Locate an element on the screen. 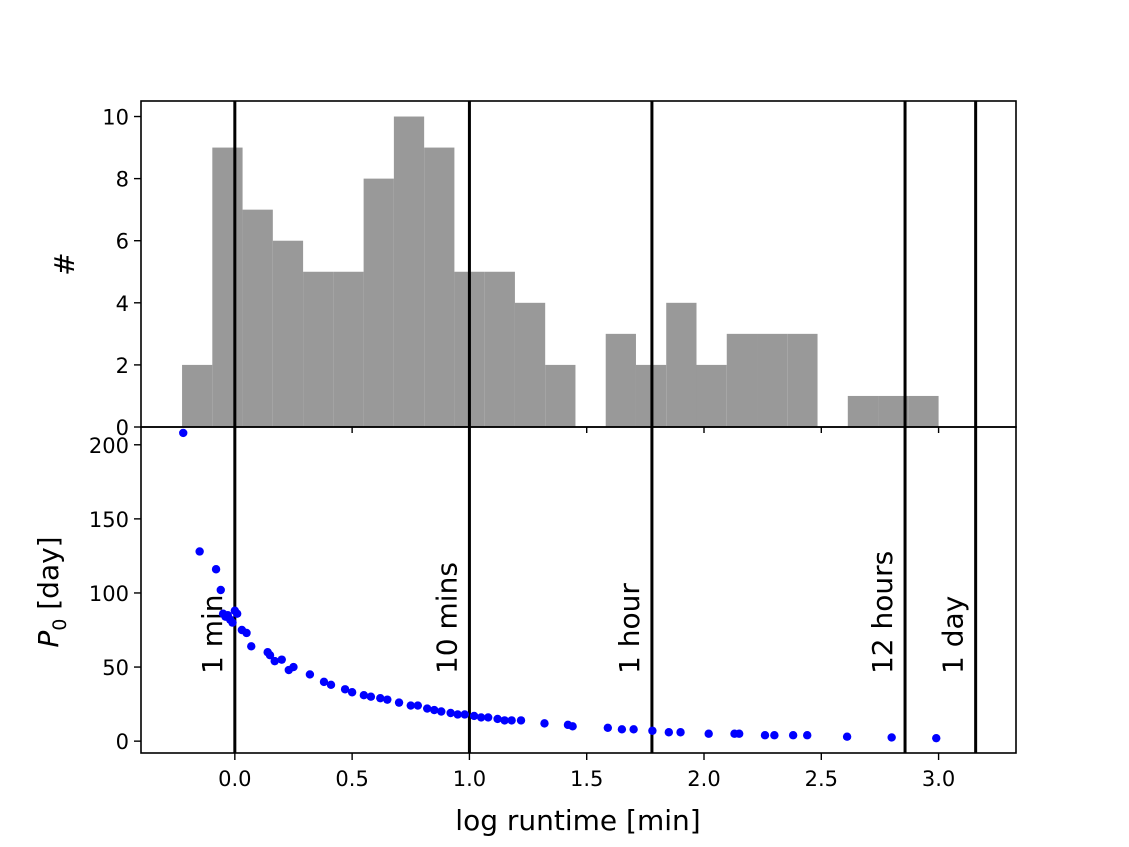 The width and height of the screenshot is (1129, 847). histogram-y-axis-label: # is located at coordinates (64, 263).